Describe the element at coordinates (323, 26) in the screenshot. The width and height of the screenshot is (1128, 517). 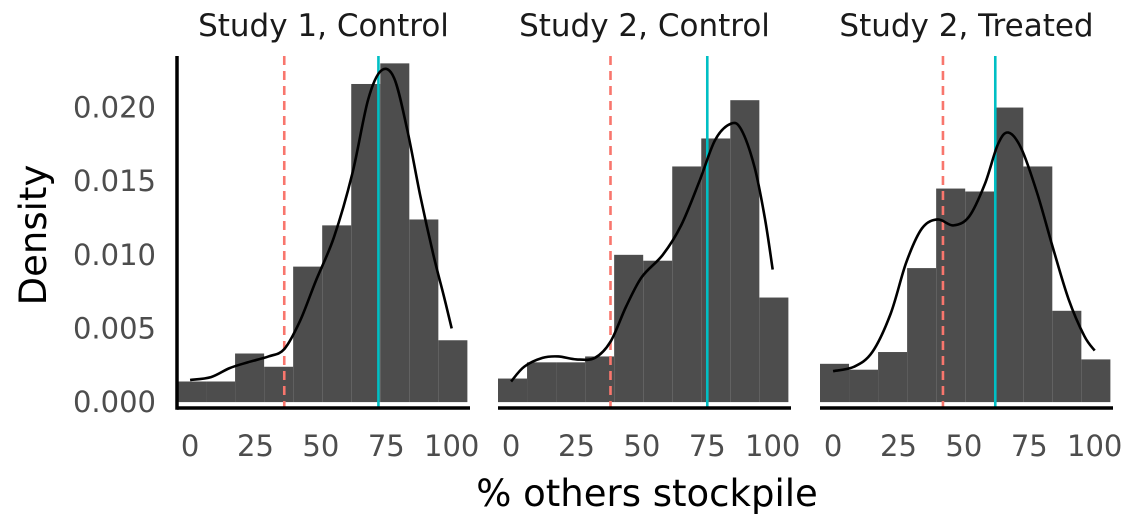
I see `facet-title: Study 1, Control` at that location.